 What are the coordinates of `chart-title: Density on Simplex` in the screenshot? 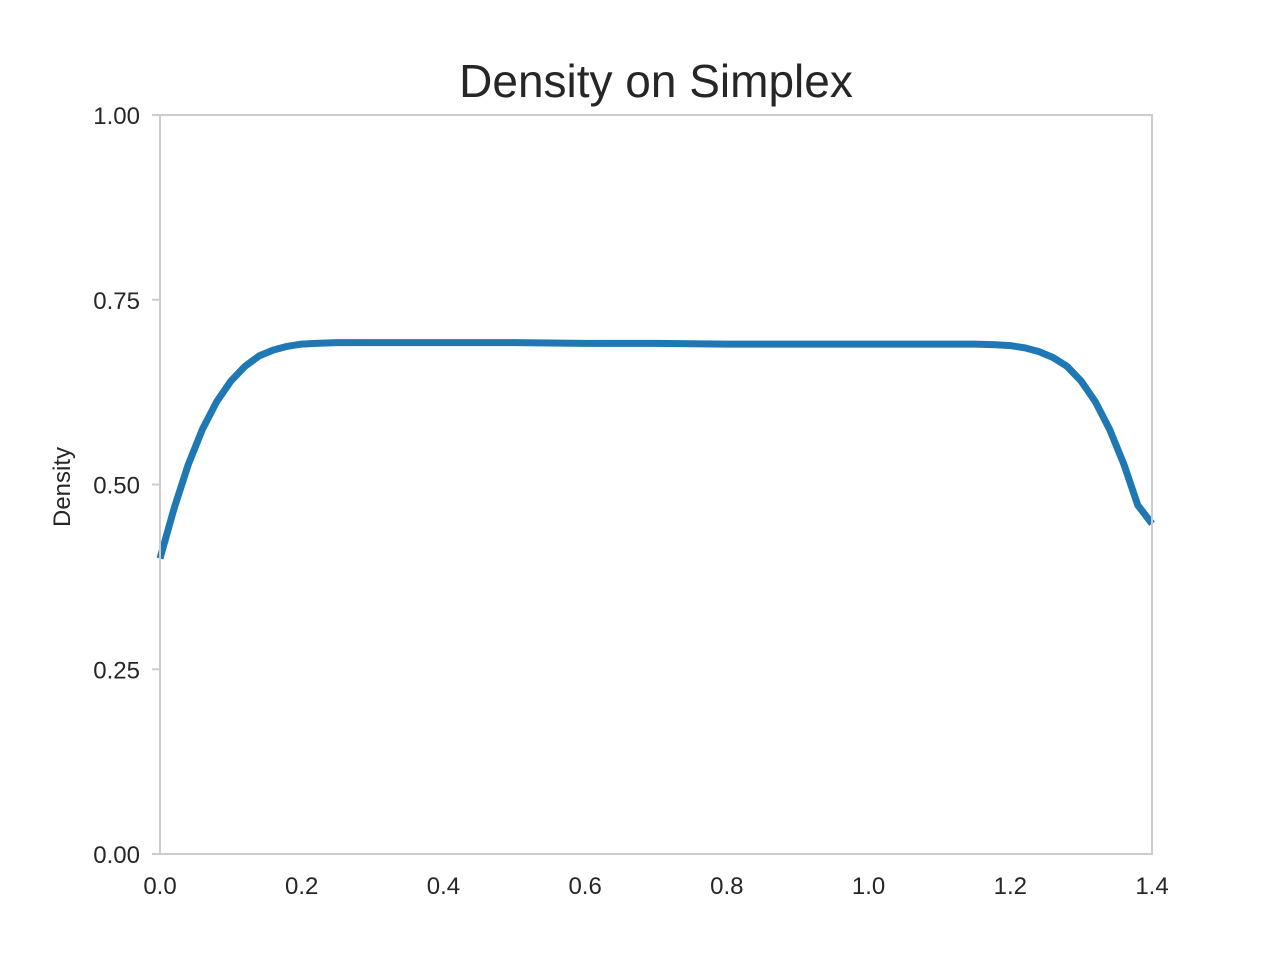 It's located at (656, 81).